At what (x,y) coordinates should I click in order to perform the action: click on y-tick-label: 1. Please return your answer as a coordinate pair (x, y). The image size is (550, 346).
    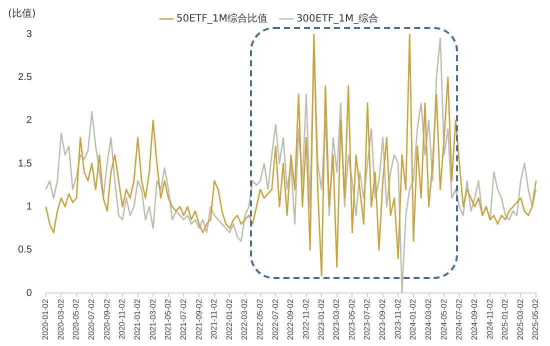
    Looking at the image, I should click on (29, 206).